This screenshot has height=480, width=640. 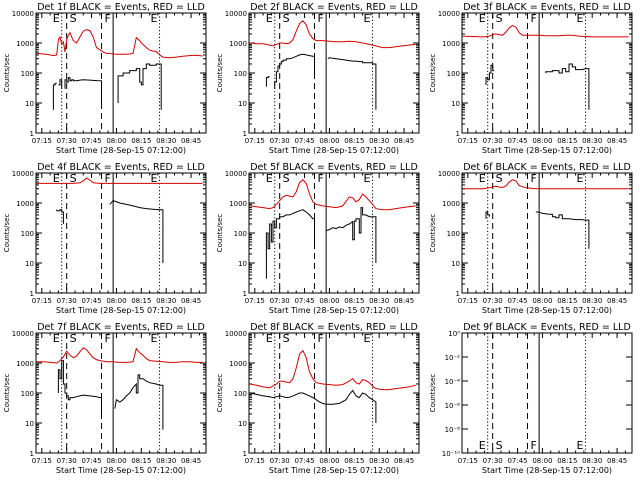 What do you see at coordinates (453, 430) in the screenshot?
I see `y-tick-label: 10⁻⁸` at bounding box center [453, 430].